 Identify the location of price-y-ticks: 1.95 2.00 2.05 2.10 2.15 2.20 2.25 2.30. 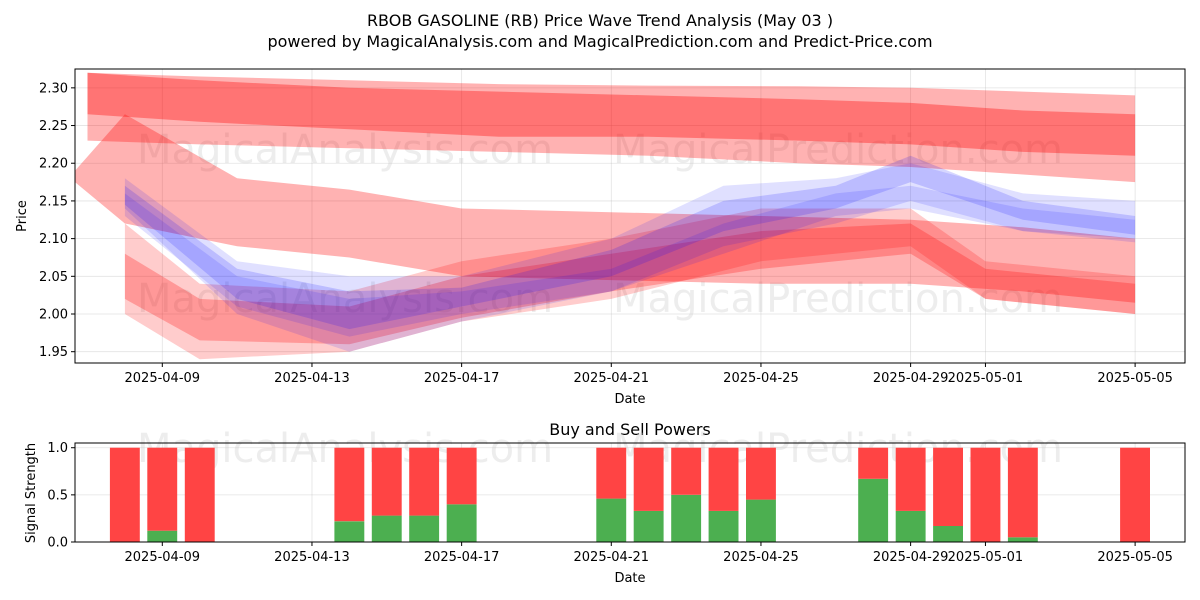
(57, 220).